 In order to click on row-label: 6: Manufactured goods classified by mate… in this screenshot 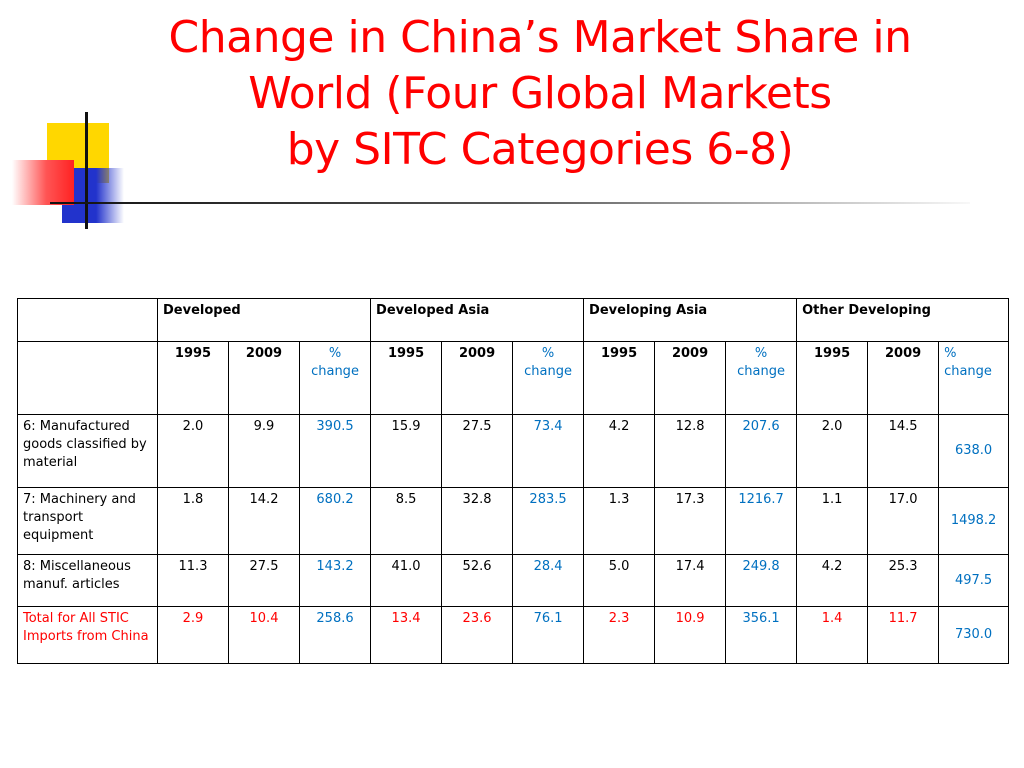, I will do `click(87, 451)`.